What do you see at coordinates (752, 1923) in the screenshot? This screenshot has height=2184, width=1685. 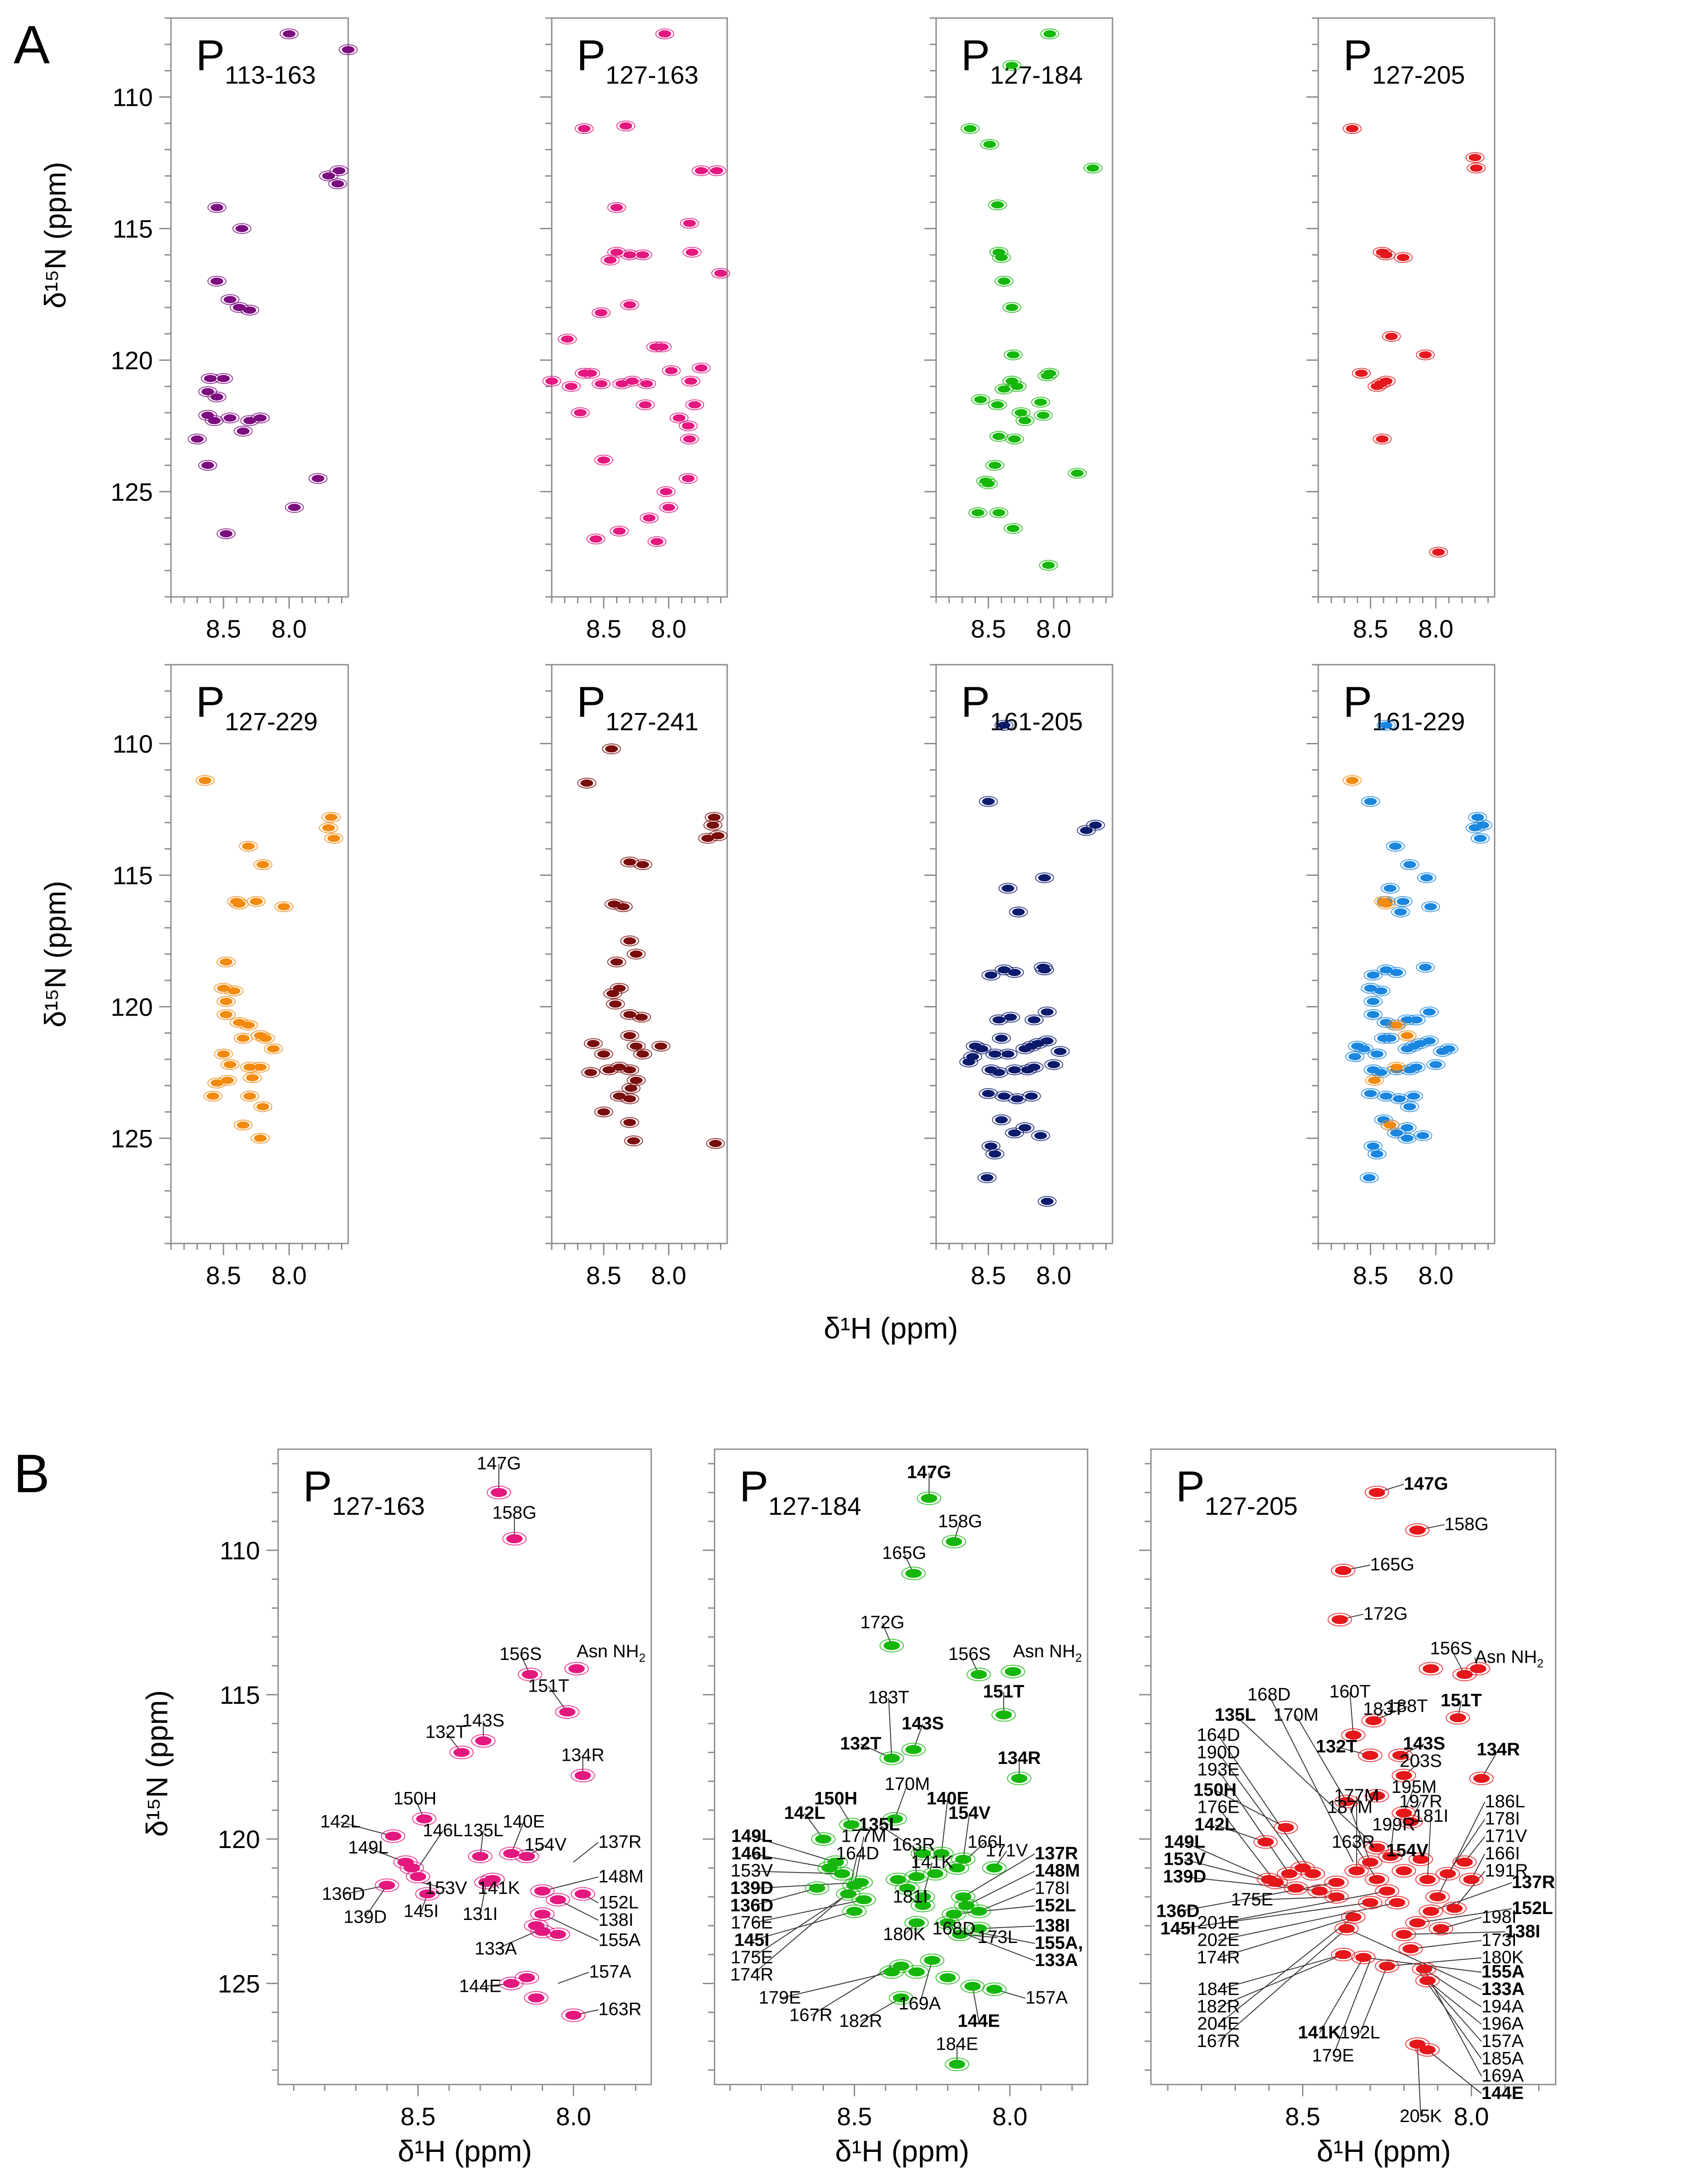 I see `peak-label: 176E` at bounding box center [752, 1923].